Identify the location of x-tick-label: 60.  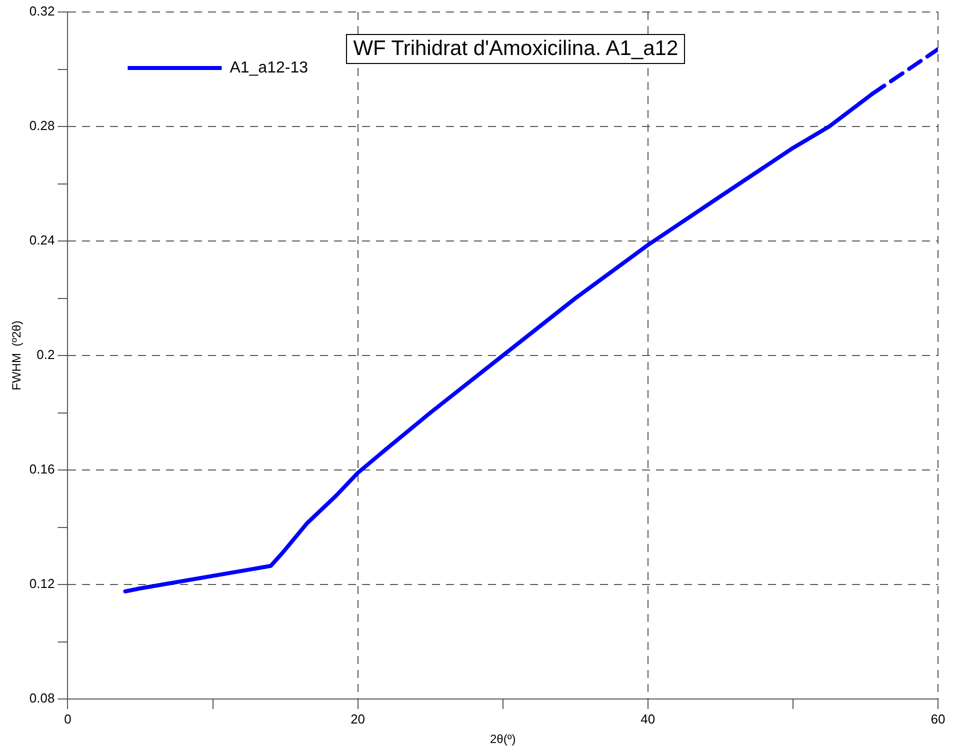
(938, 718).